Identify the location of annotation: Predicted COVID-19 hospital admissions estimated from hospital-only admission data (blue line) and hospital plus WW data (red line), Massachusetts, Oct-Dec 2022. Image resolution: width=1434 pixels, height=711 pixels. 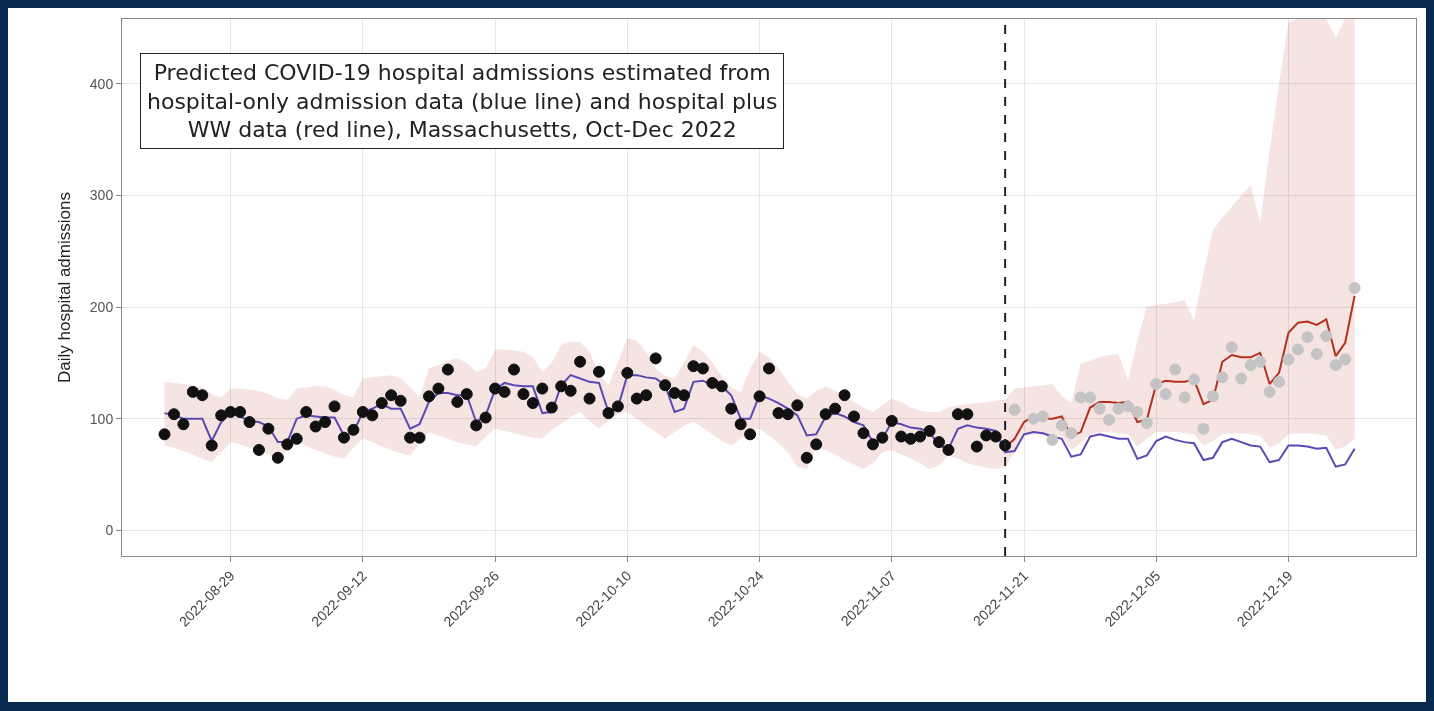
(462, 101).